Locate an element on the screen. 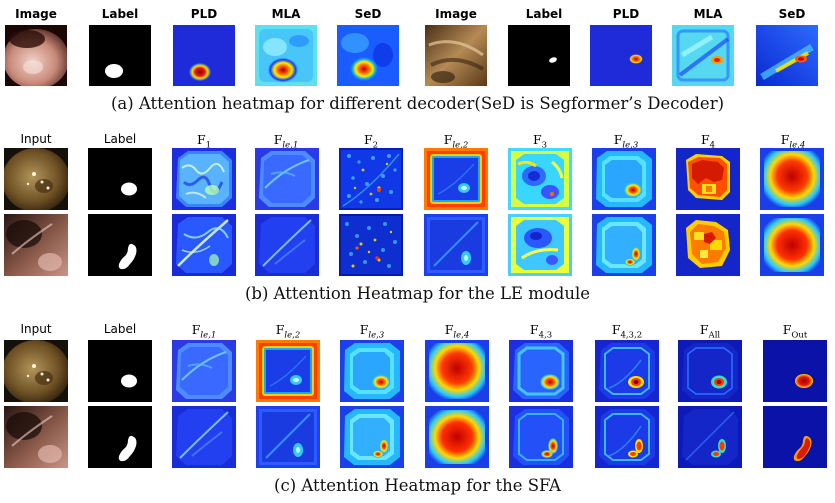  panel-a-header-image-1: Image is located at coordinates (36, 14).